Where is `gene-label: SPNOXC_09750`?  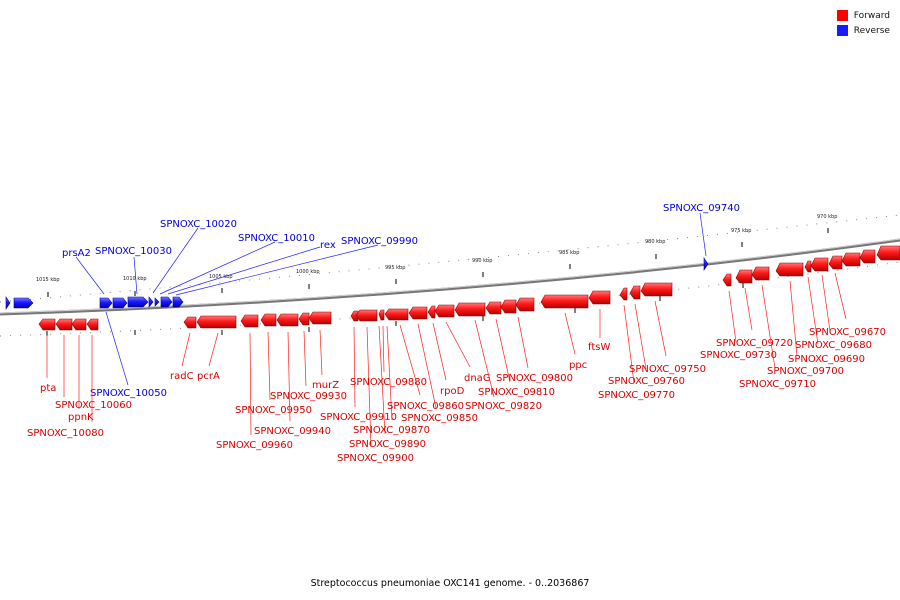
gene-label: SPNOXC_09750 is located at coordinates (667, 369).